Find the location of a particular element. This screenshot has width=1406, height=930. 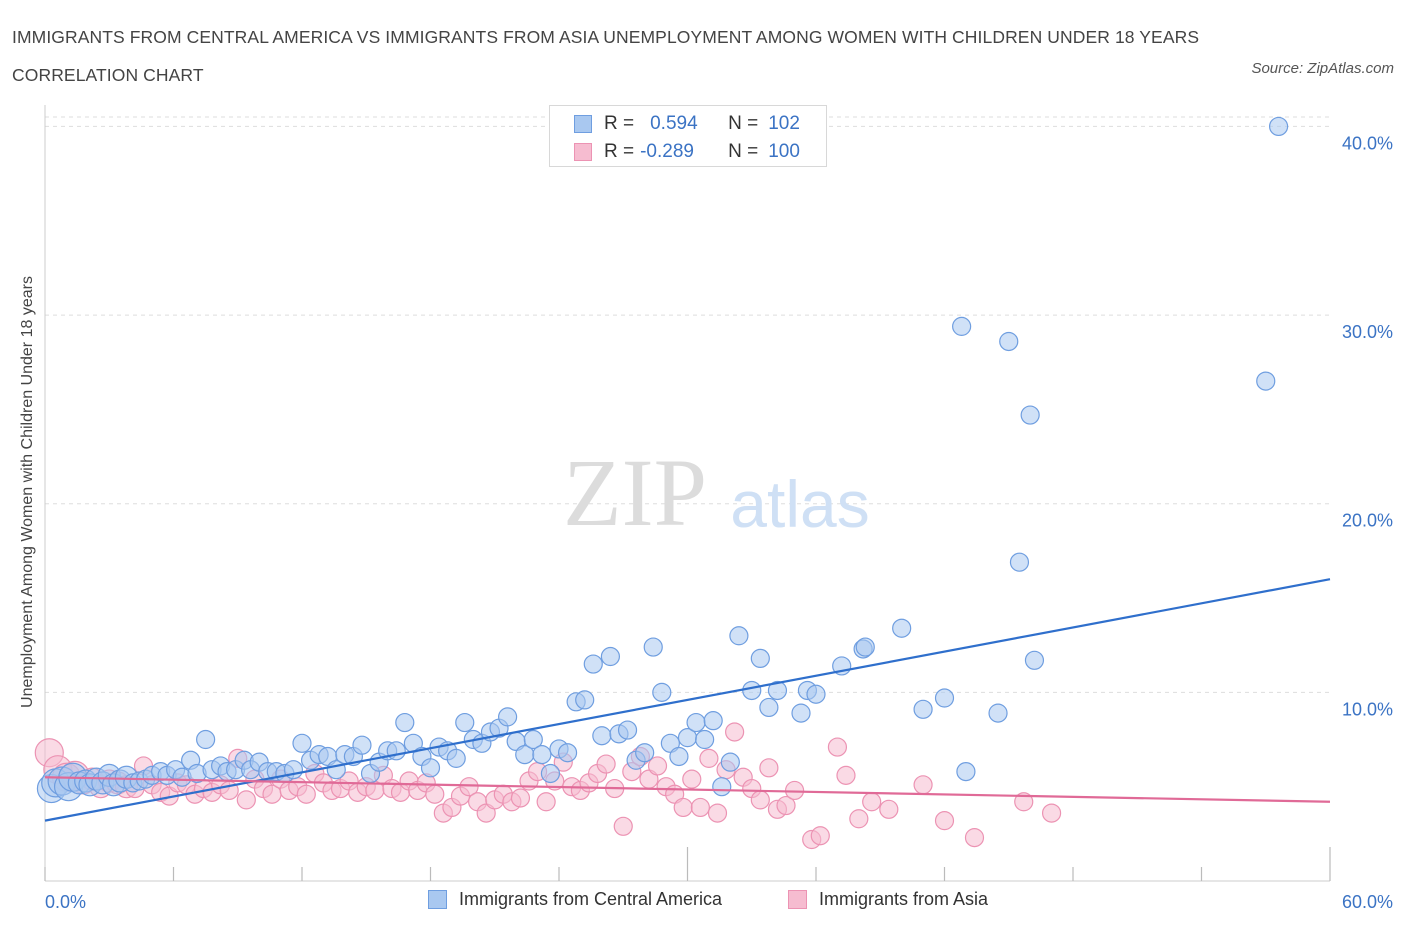

source-label: Source: ZipAtlas.com is located at coordinates (1322, 68).